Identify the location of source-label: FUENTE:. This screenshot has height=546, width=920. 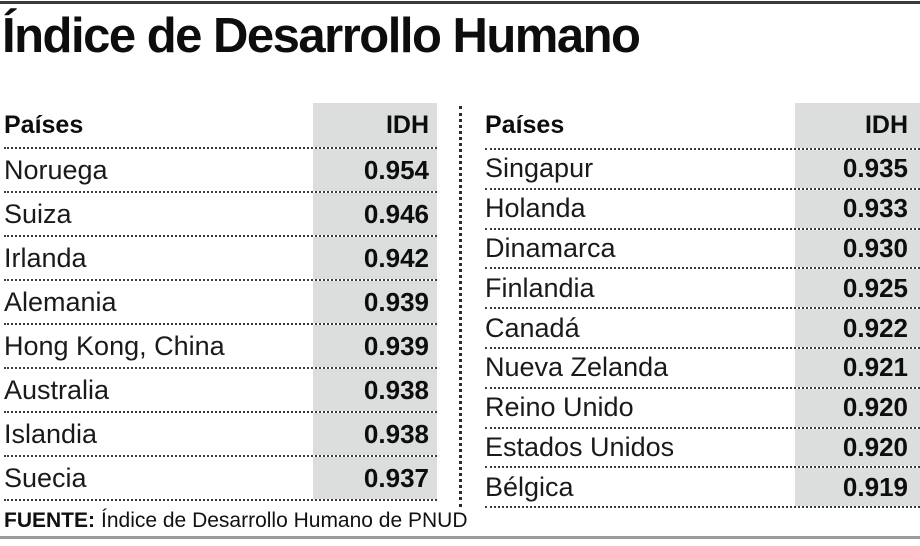
(49, 520).